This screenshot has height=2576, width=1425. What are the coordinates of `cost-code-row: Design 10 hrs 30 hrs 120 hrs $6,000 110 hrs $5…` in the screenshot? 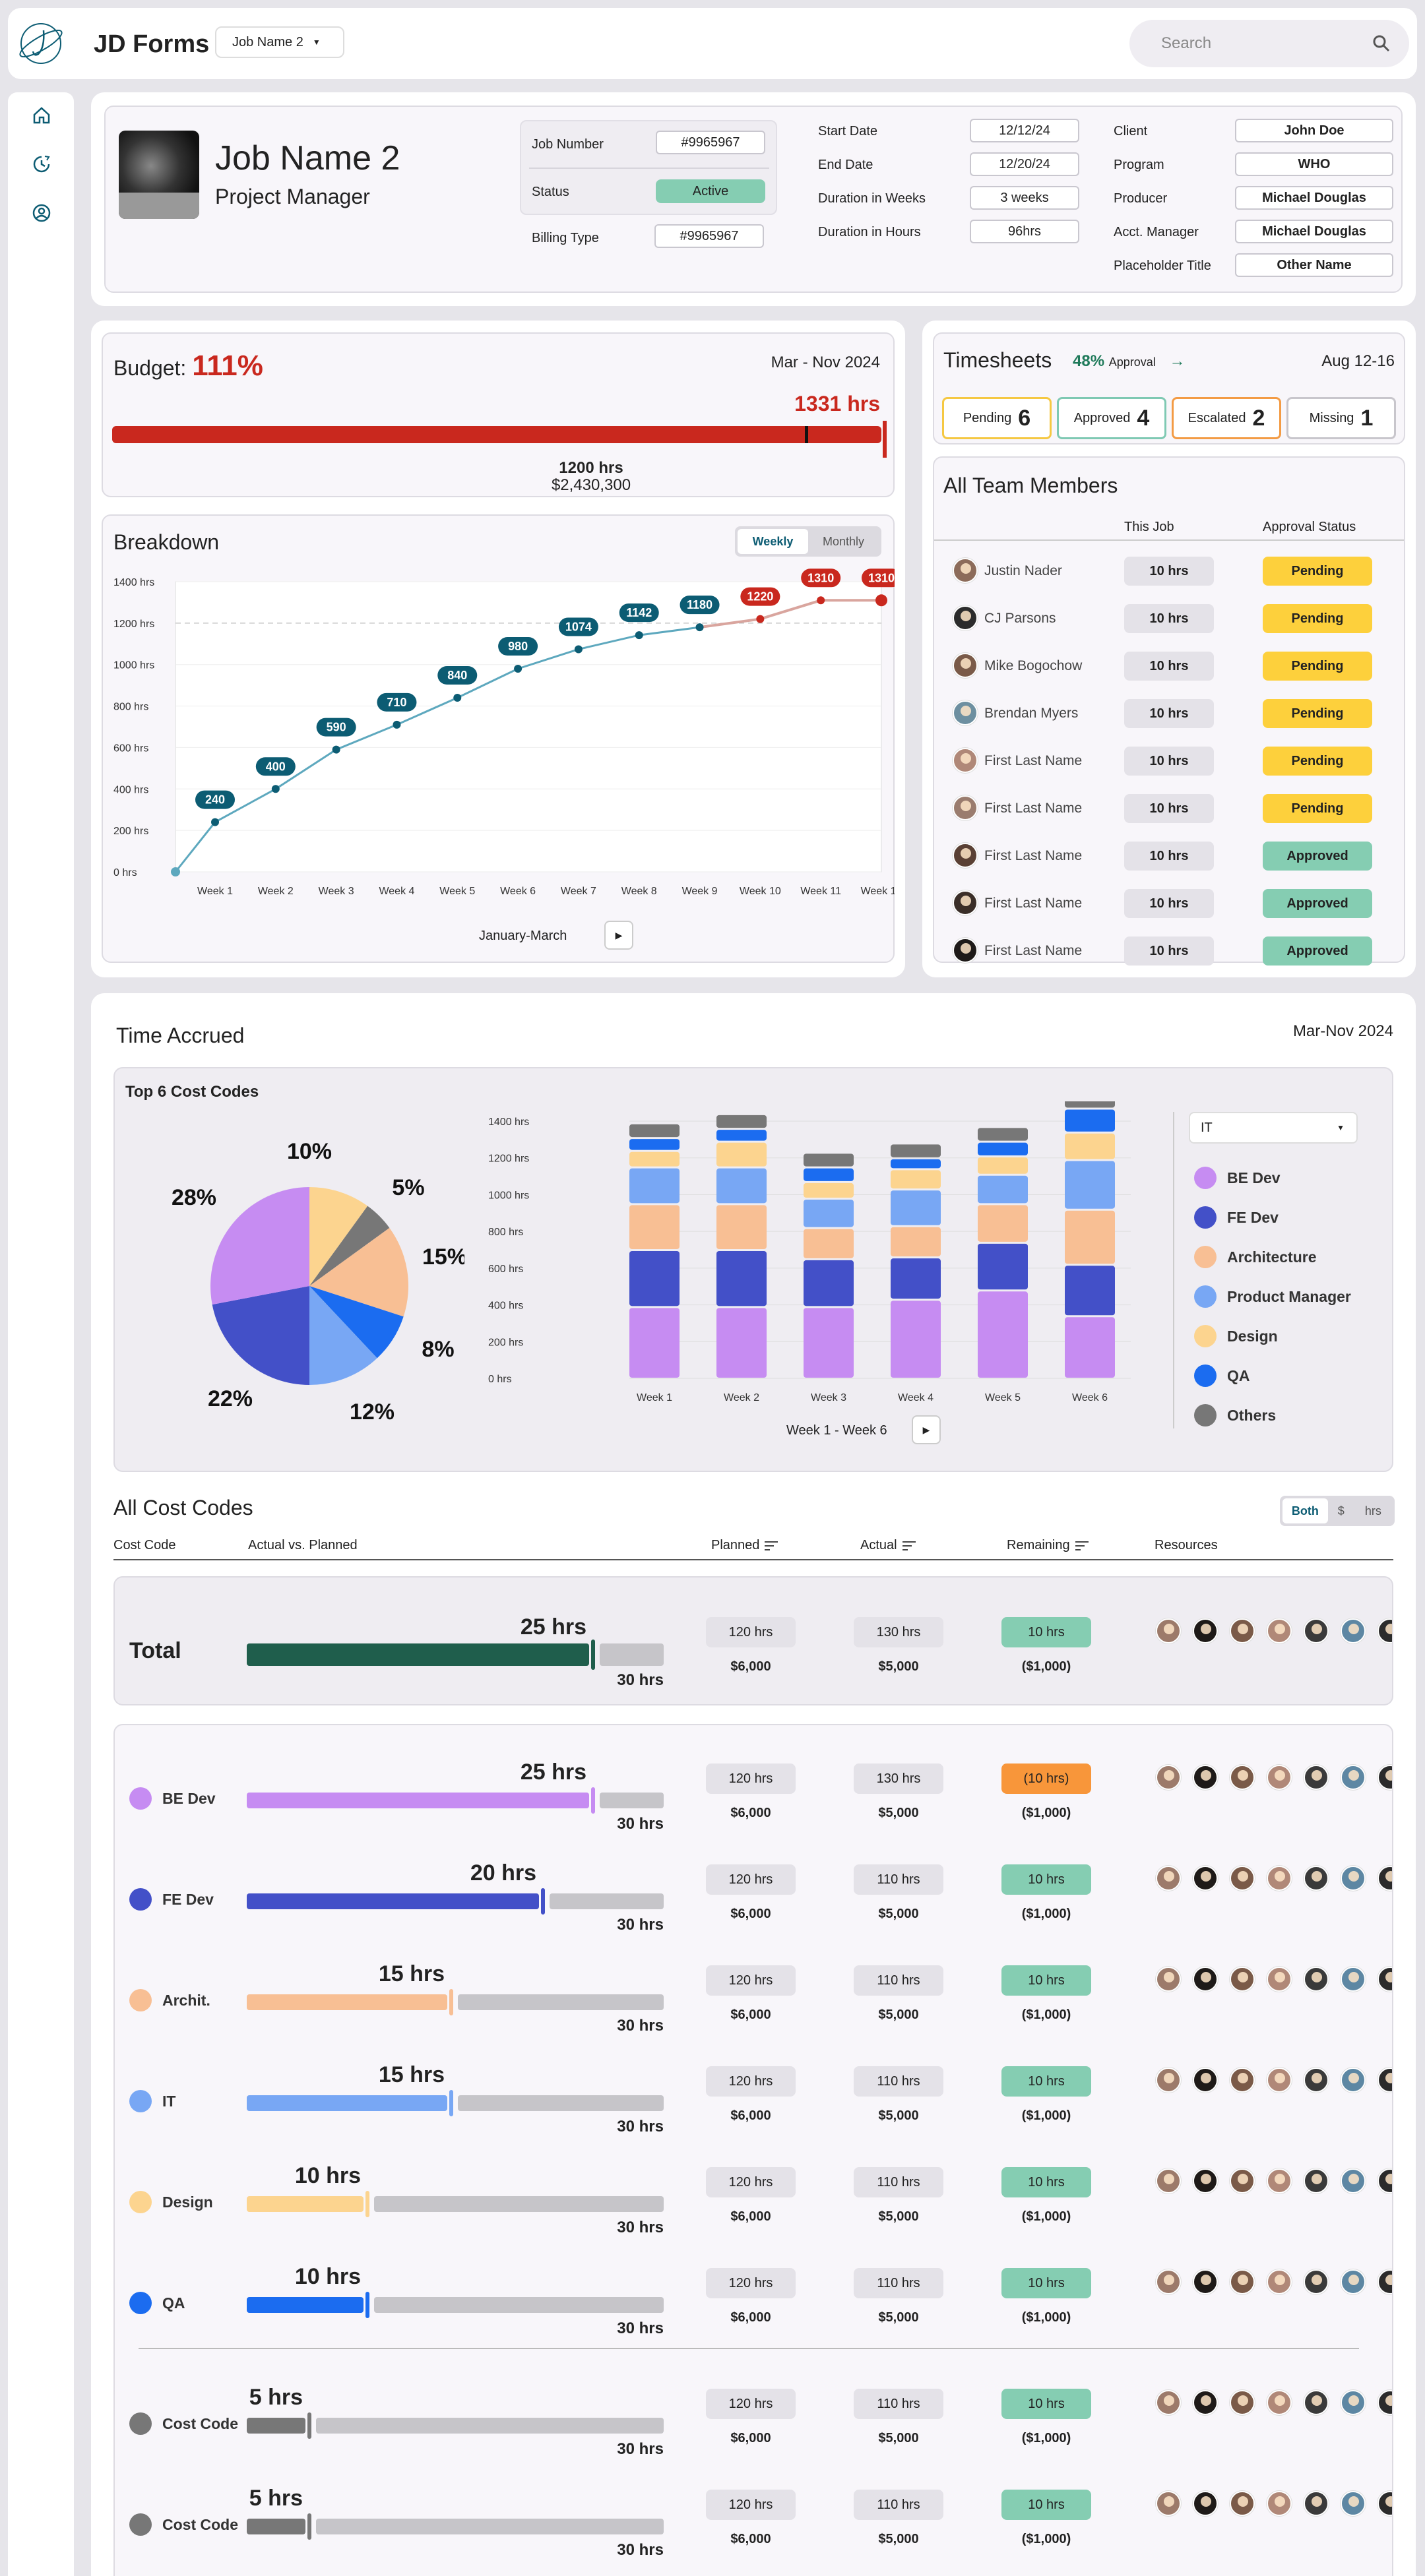 It's located at (754, 2190).